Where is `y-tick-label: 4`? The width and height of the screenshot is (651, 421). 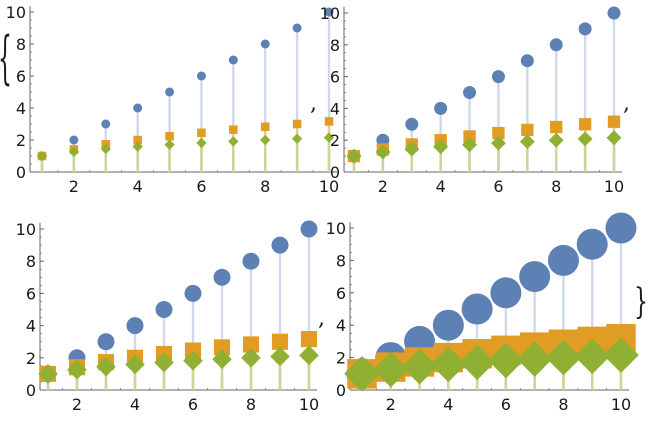
y-tick-label: 4 is located at coordinates (21, 108).